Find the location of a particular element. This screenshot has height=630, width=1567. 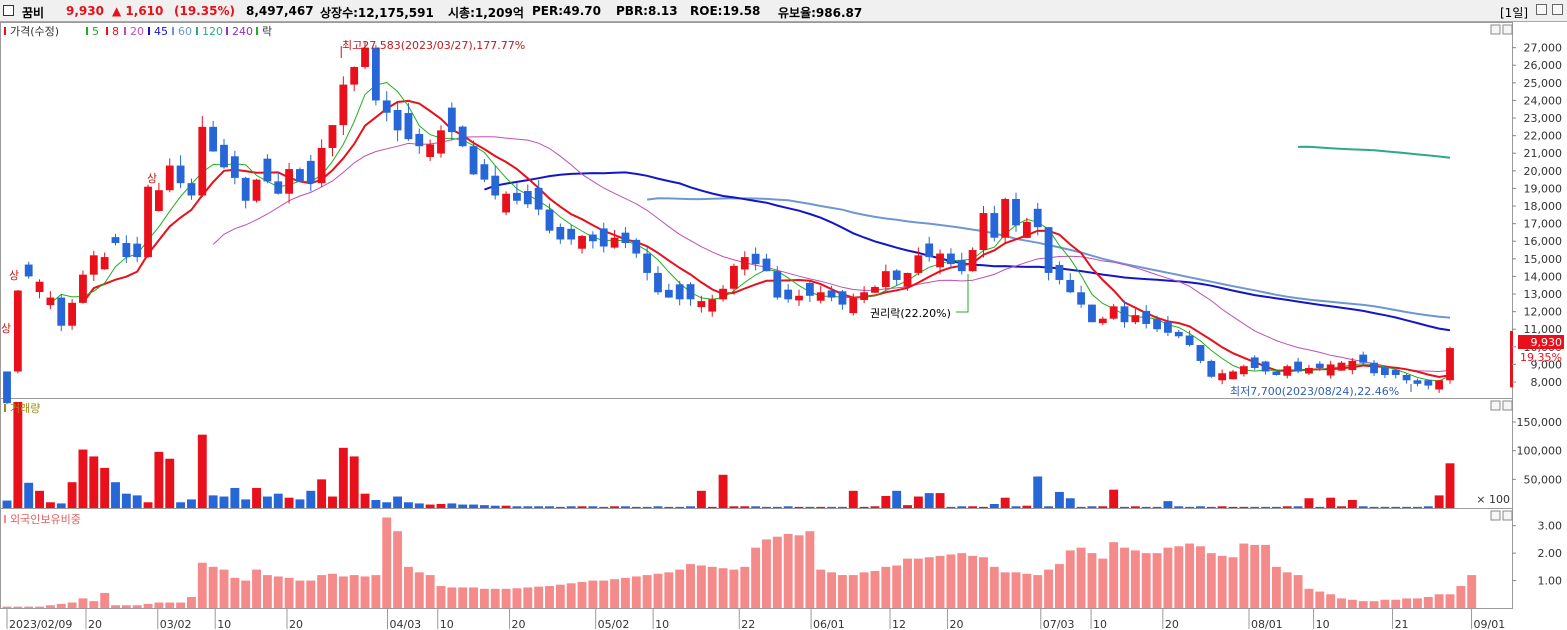

volume-panel-close-button is located at coordinates (1507, 405).